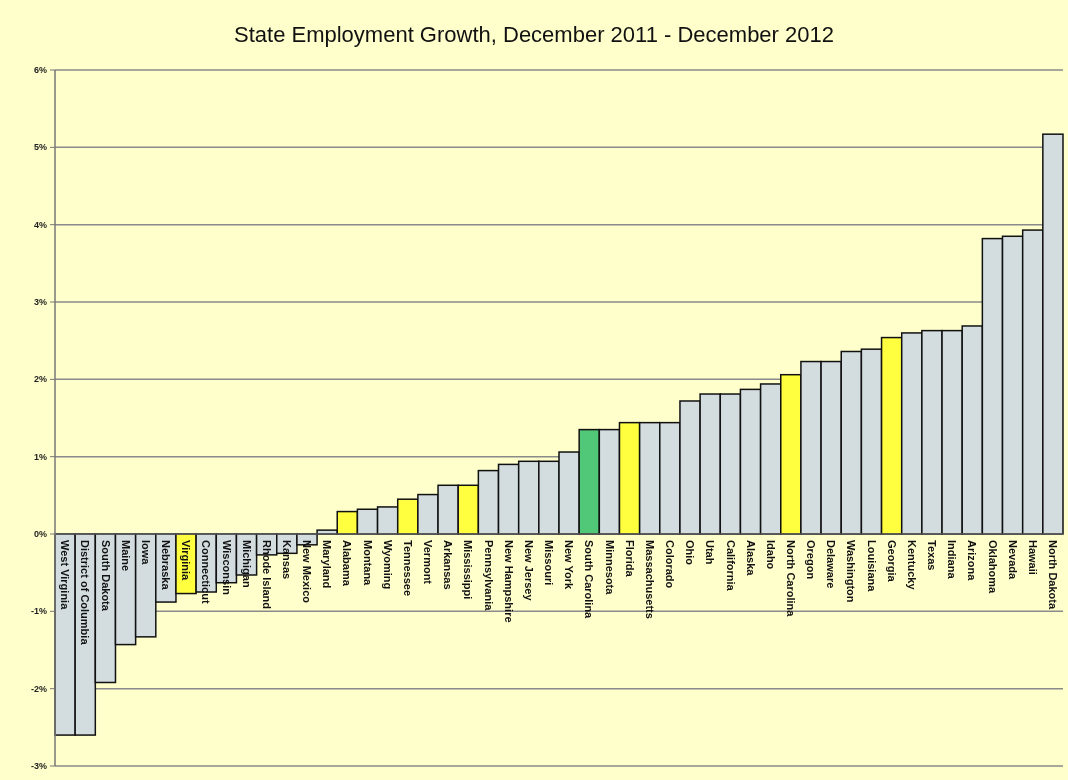  What do you see at coordinates (38, 688) in the screenshot?
I see `y-tick-label: -2%` at bounding box center [38, 688].